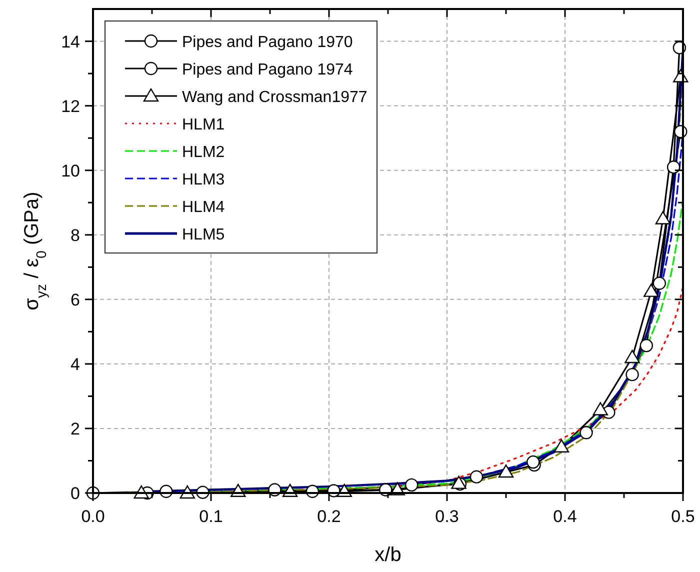  What do you see at coordinates (70, 170) in the screenshot?
I see `y-tick-label: 10` at bounding box center [70, 170].